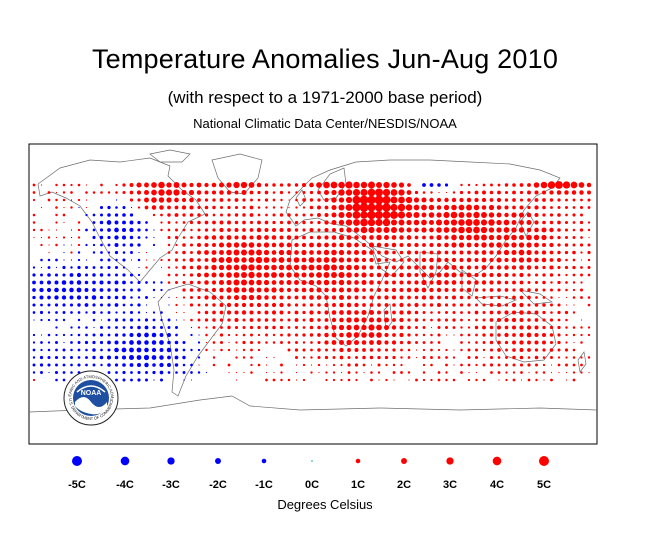 The image size is (650, 534). Describe the element at coordinates (526, 337) in the screenshot. I see `coast-australia` at that location.